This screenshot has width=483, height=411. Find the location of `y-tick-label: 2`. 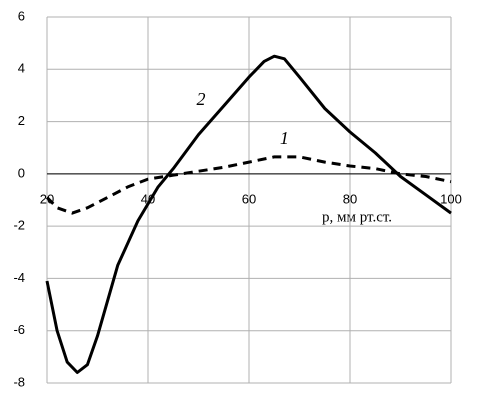

y-tick-label: 2 is located at coordinates (21, 120).